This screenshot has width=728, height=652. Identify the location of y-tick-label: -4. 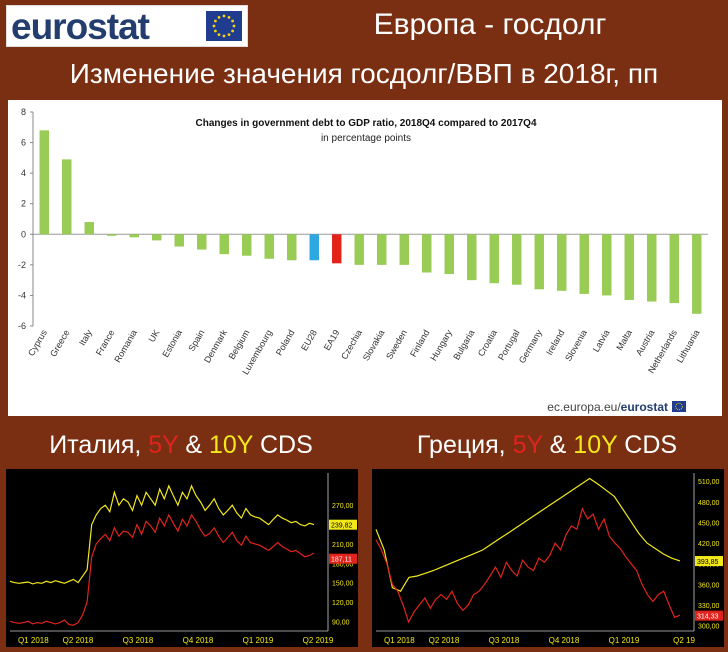
(22, 295).